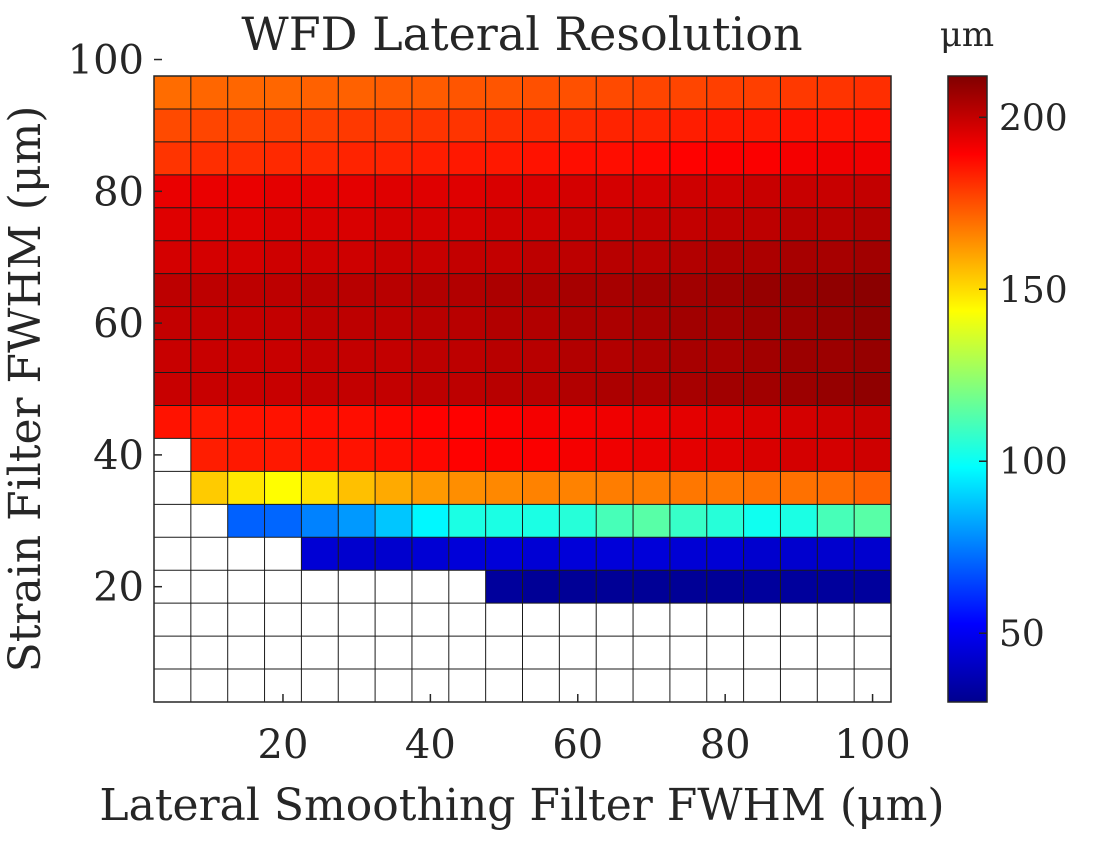  I want to click on colorbar-tick-label: 150, so click(1033, 290).